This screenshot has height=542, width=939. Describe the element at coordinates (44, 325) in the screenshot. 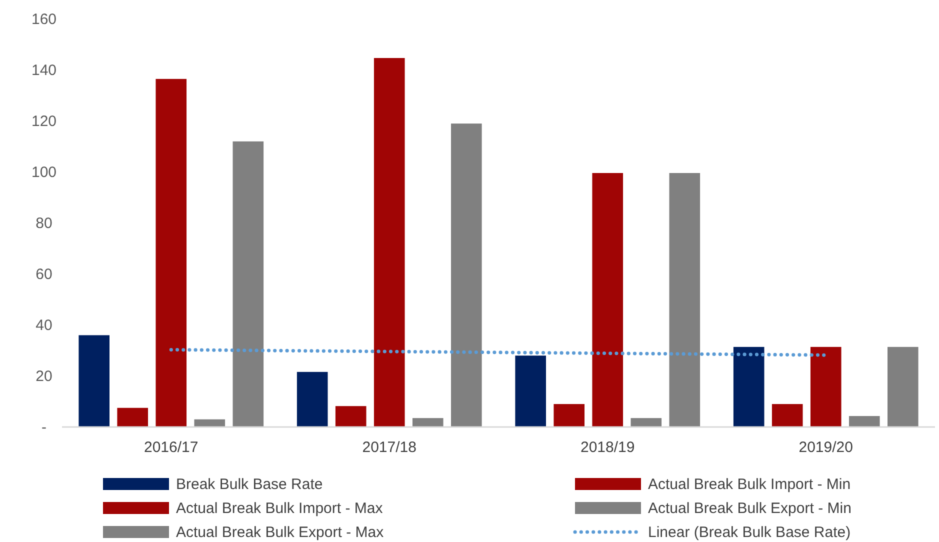

I see `y-tick-label: 40` at that location.